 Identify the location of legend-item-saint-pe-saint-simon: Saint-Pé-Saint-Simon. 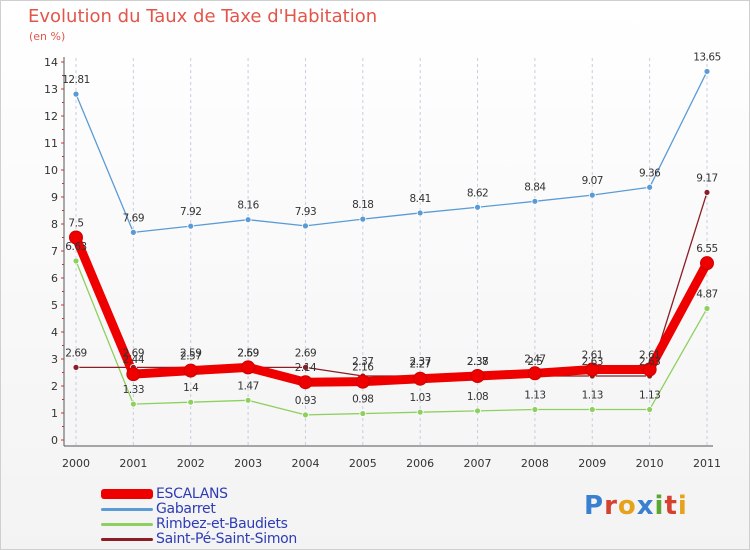
(199, 539).